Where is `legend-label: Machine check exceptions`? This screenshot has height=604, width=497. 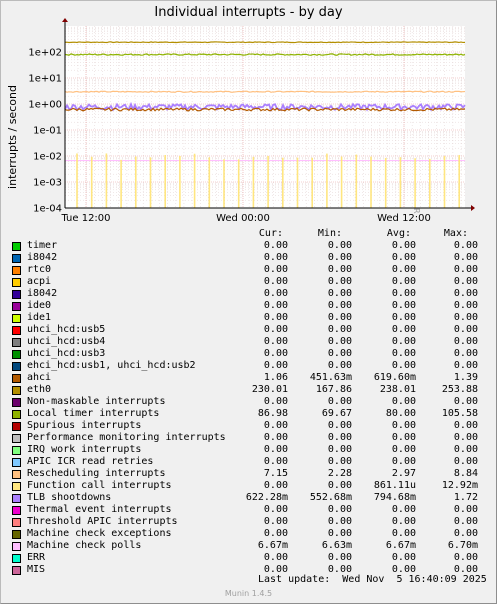
legend-label: Machine check exceptions is located at coordinates (99, 533).